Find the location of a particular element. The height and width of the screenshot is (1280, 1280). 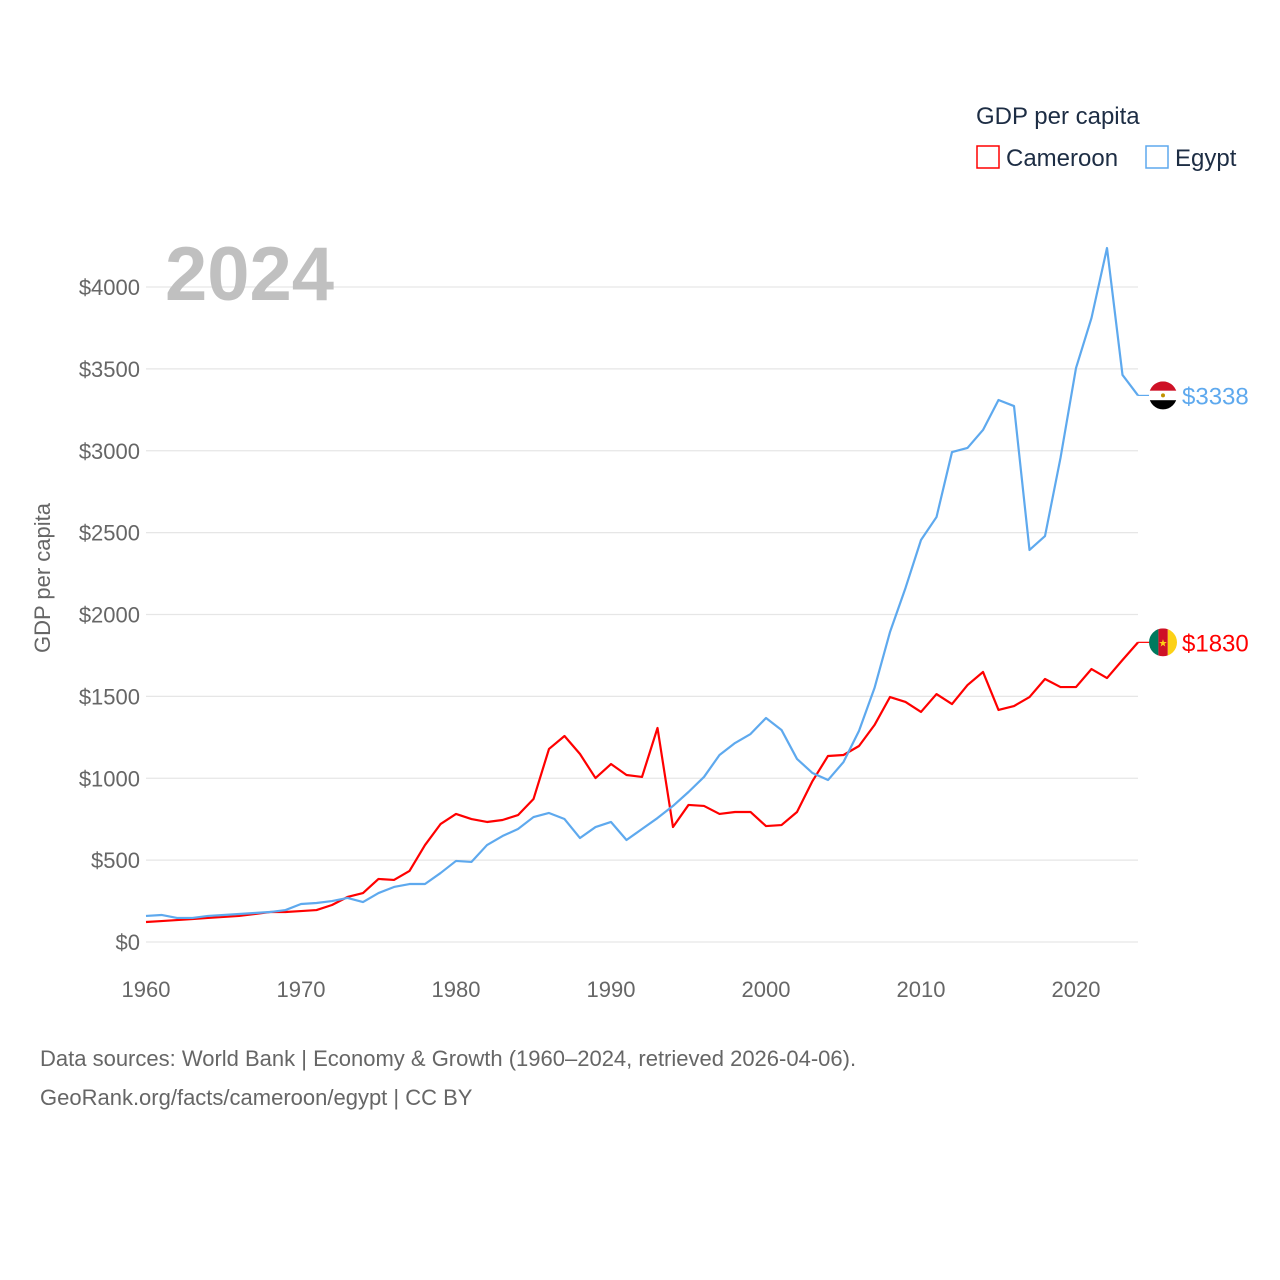

end-value-label-egypt: $3338 is located at coordinates (1215, 396).